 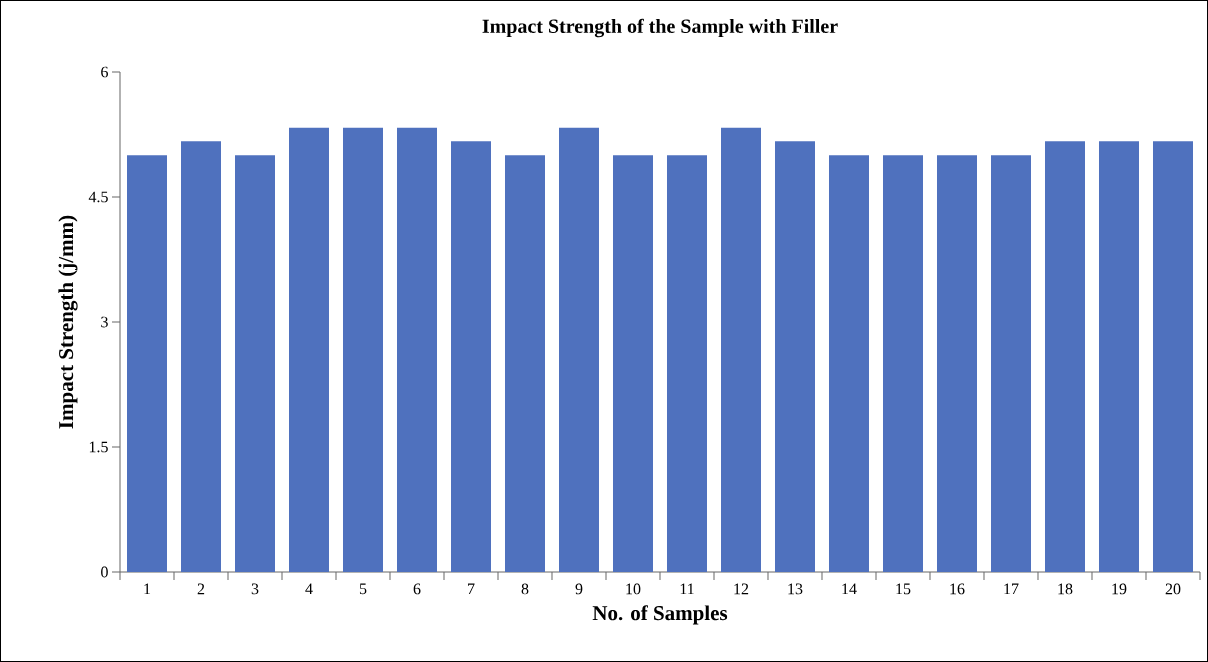 What do you see at coordinates (363, 589) in the screenshot?
I see `x-tick-label: 5` at bounding box center [363, 589].